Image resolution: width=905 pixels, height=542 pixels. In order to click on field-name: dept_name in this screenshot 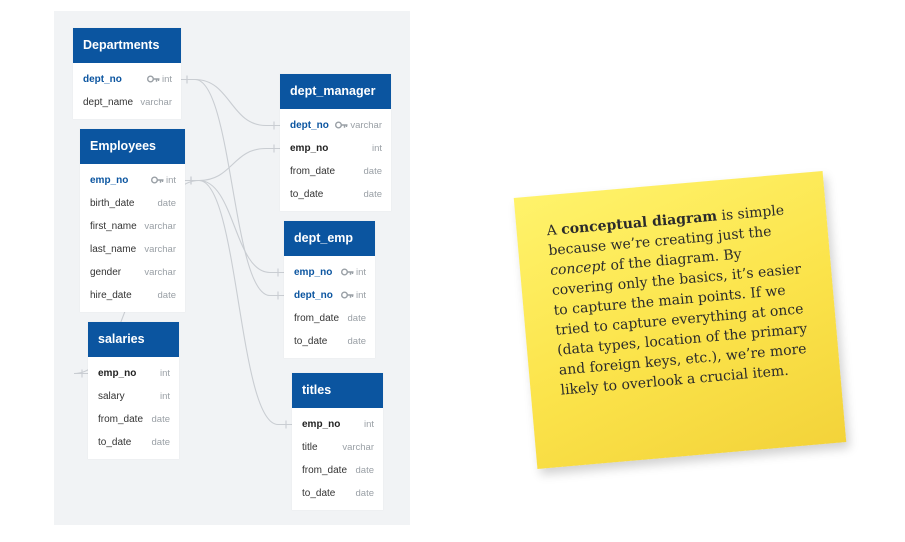, I will do `click(108, 102)`.